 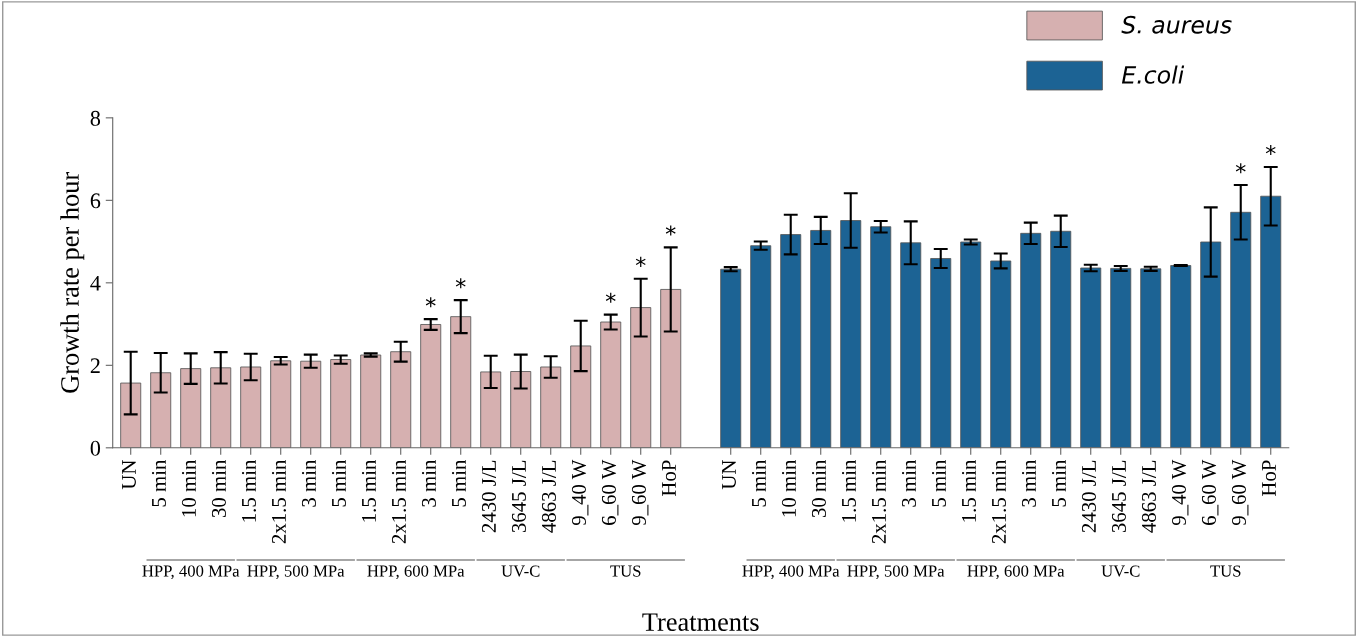 What do you see at coordinates (95, 448) in the screenshot?
I see `y-tick-label: 0` at bounding box center [95, 448].